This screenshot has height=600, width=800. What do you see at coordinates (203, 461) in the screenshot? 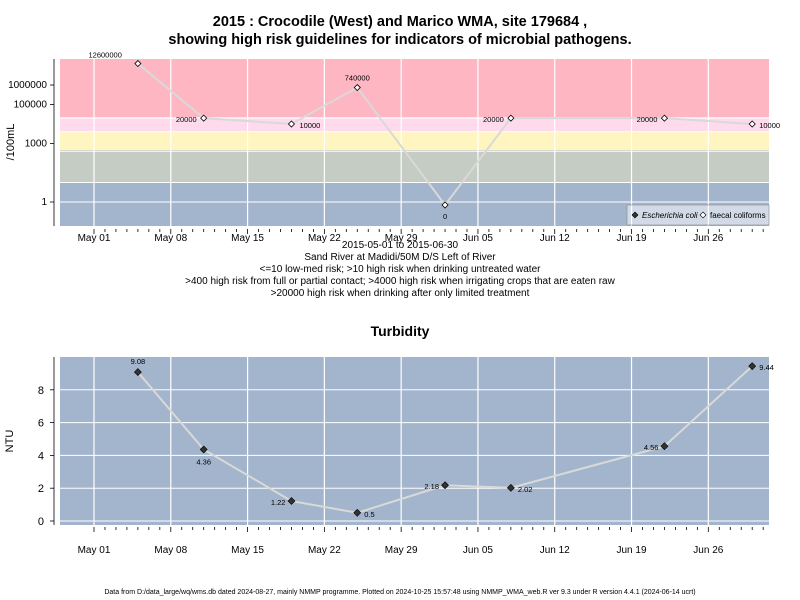
I see `data-label: 4.36` at bounding box center [203, 461].